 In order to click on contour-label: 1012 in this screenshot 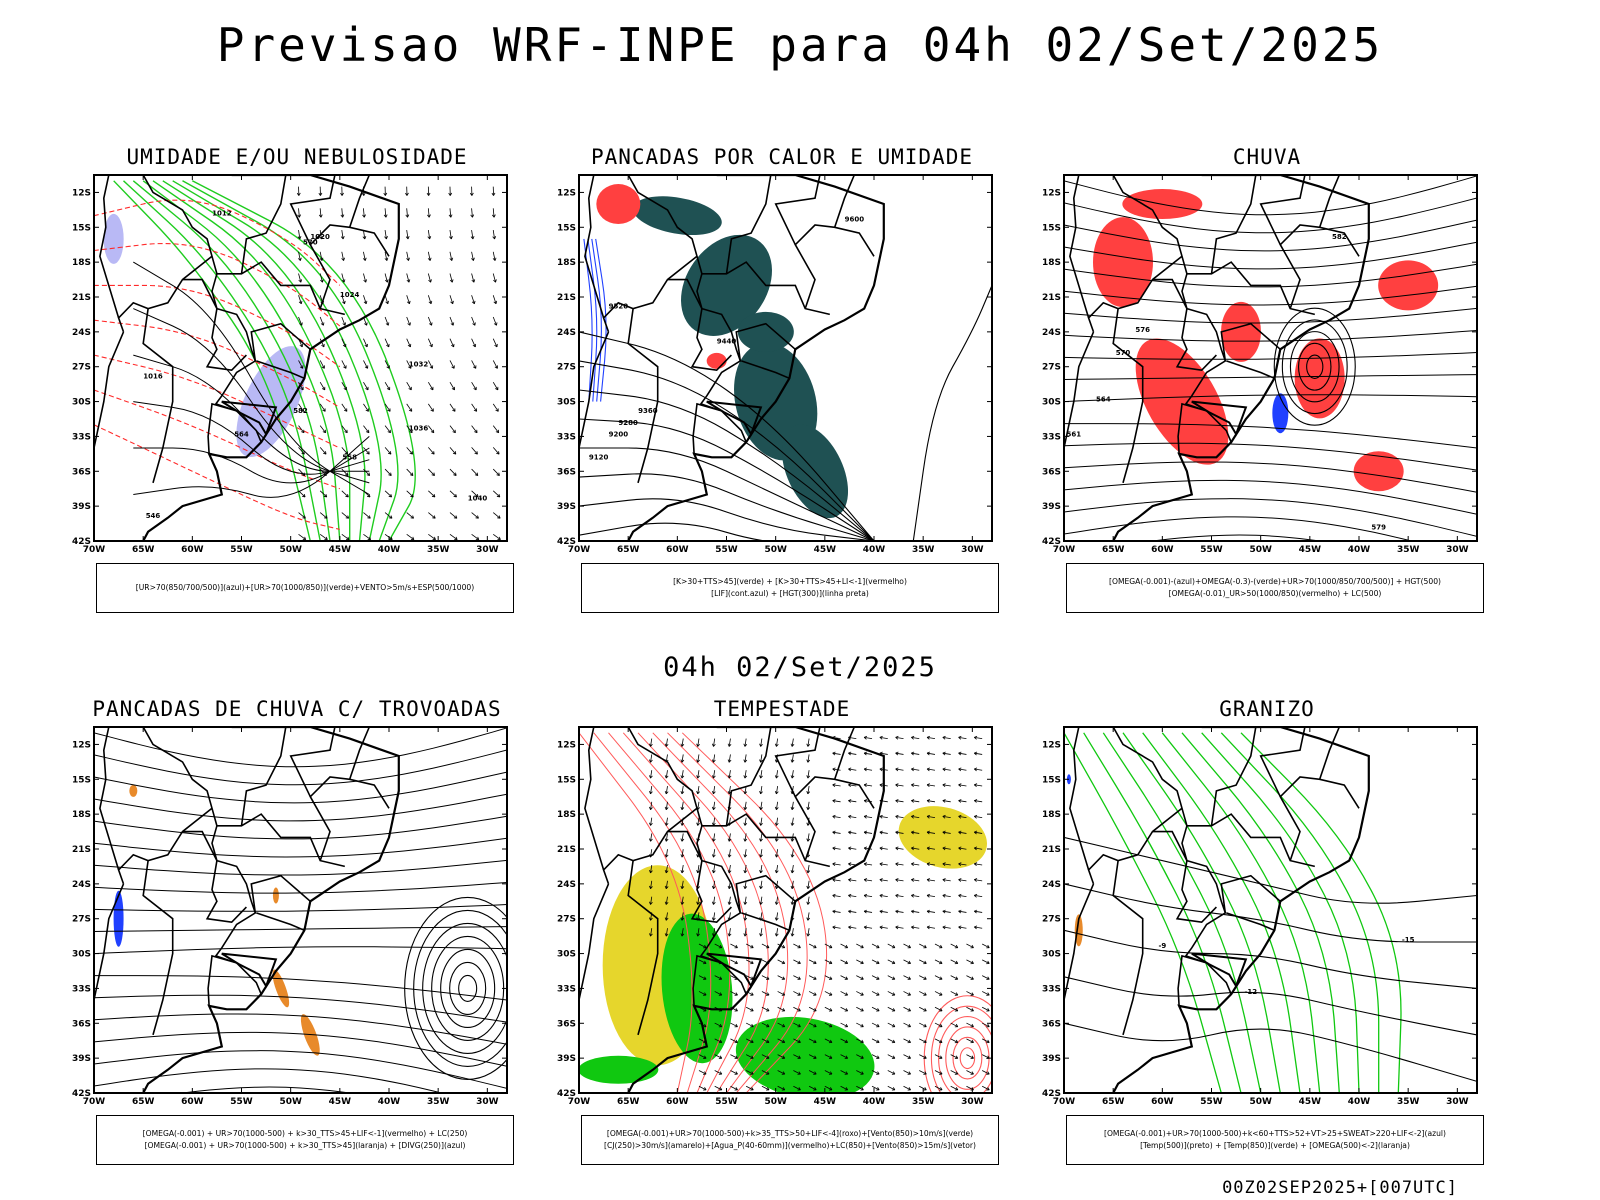, I will do `click(222, 214)`.